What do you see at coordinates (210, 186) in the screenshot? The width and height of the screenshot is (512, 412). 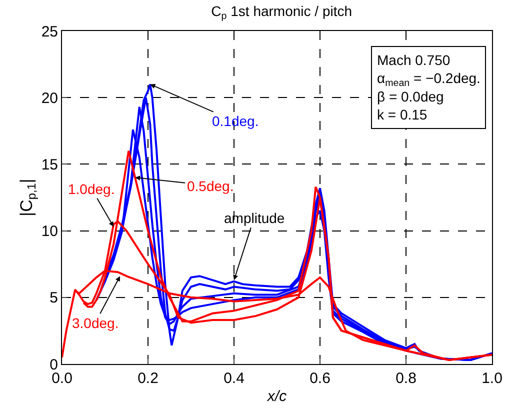 I see `annotation: 0.5deg.` at bounding box center [210, 186].